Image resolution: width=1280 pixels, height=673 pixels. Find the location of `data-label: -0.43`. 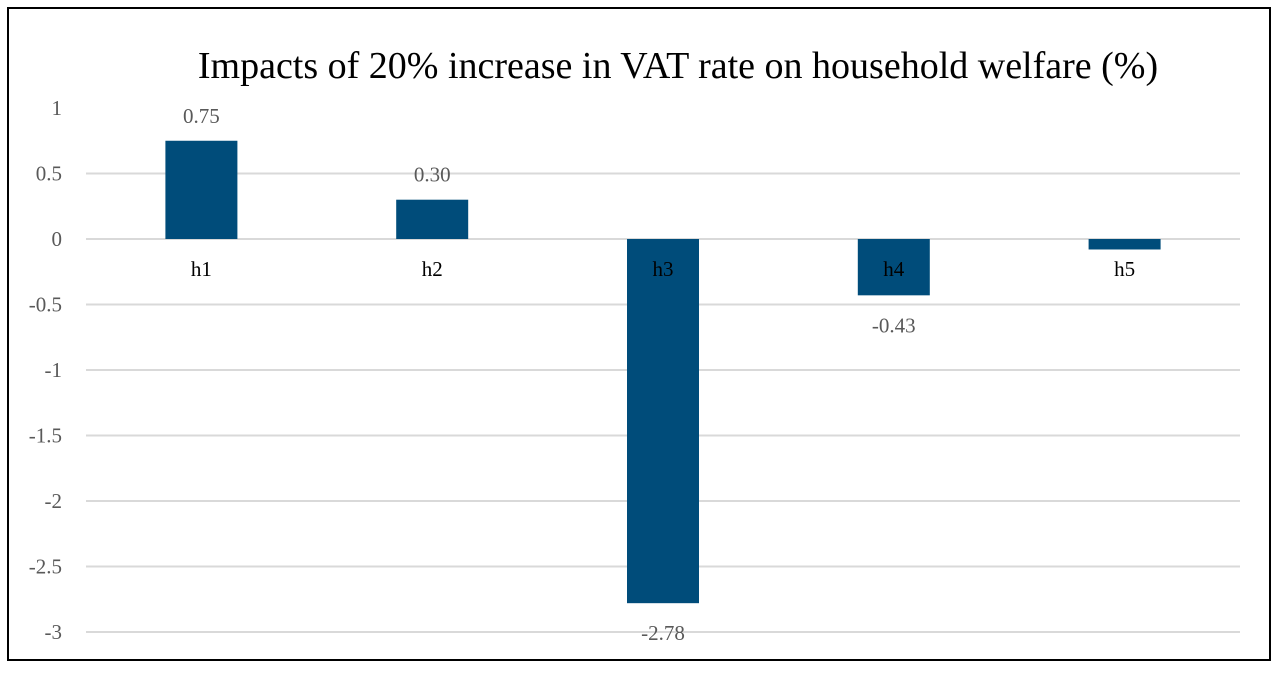

data-label: -0.43 is located at coordinates (894, 325).